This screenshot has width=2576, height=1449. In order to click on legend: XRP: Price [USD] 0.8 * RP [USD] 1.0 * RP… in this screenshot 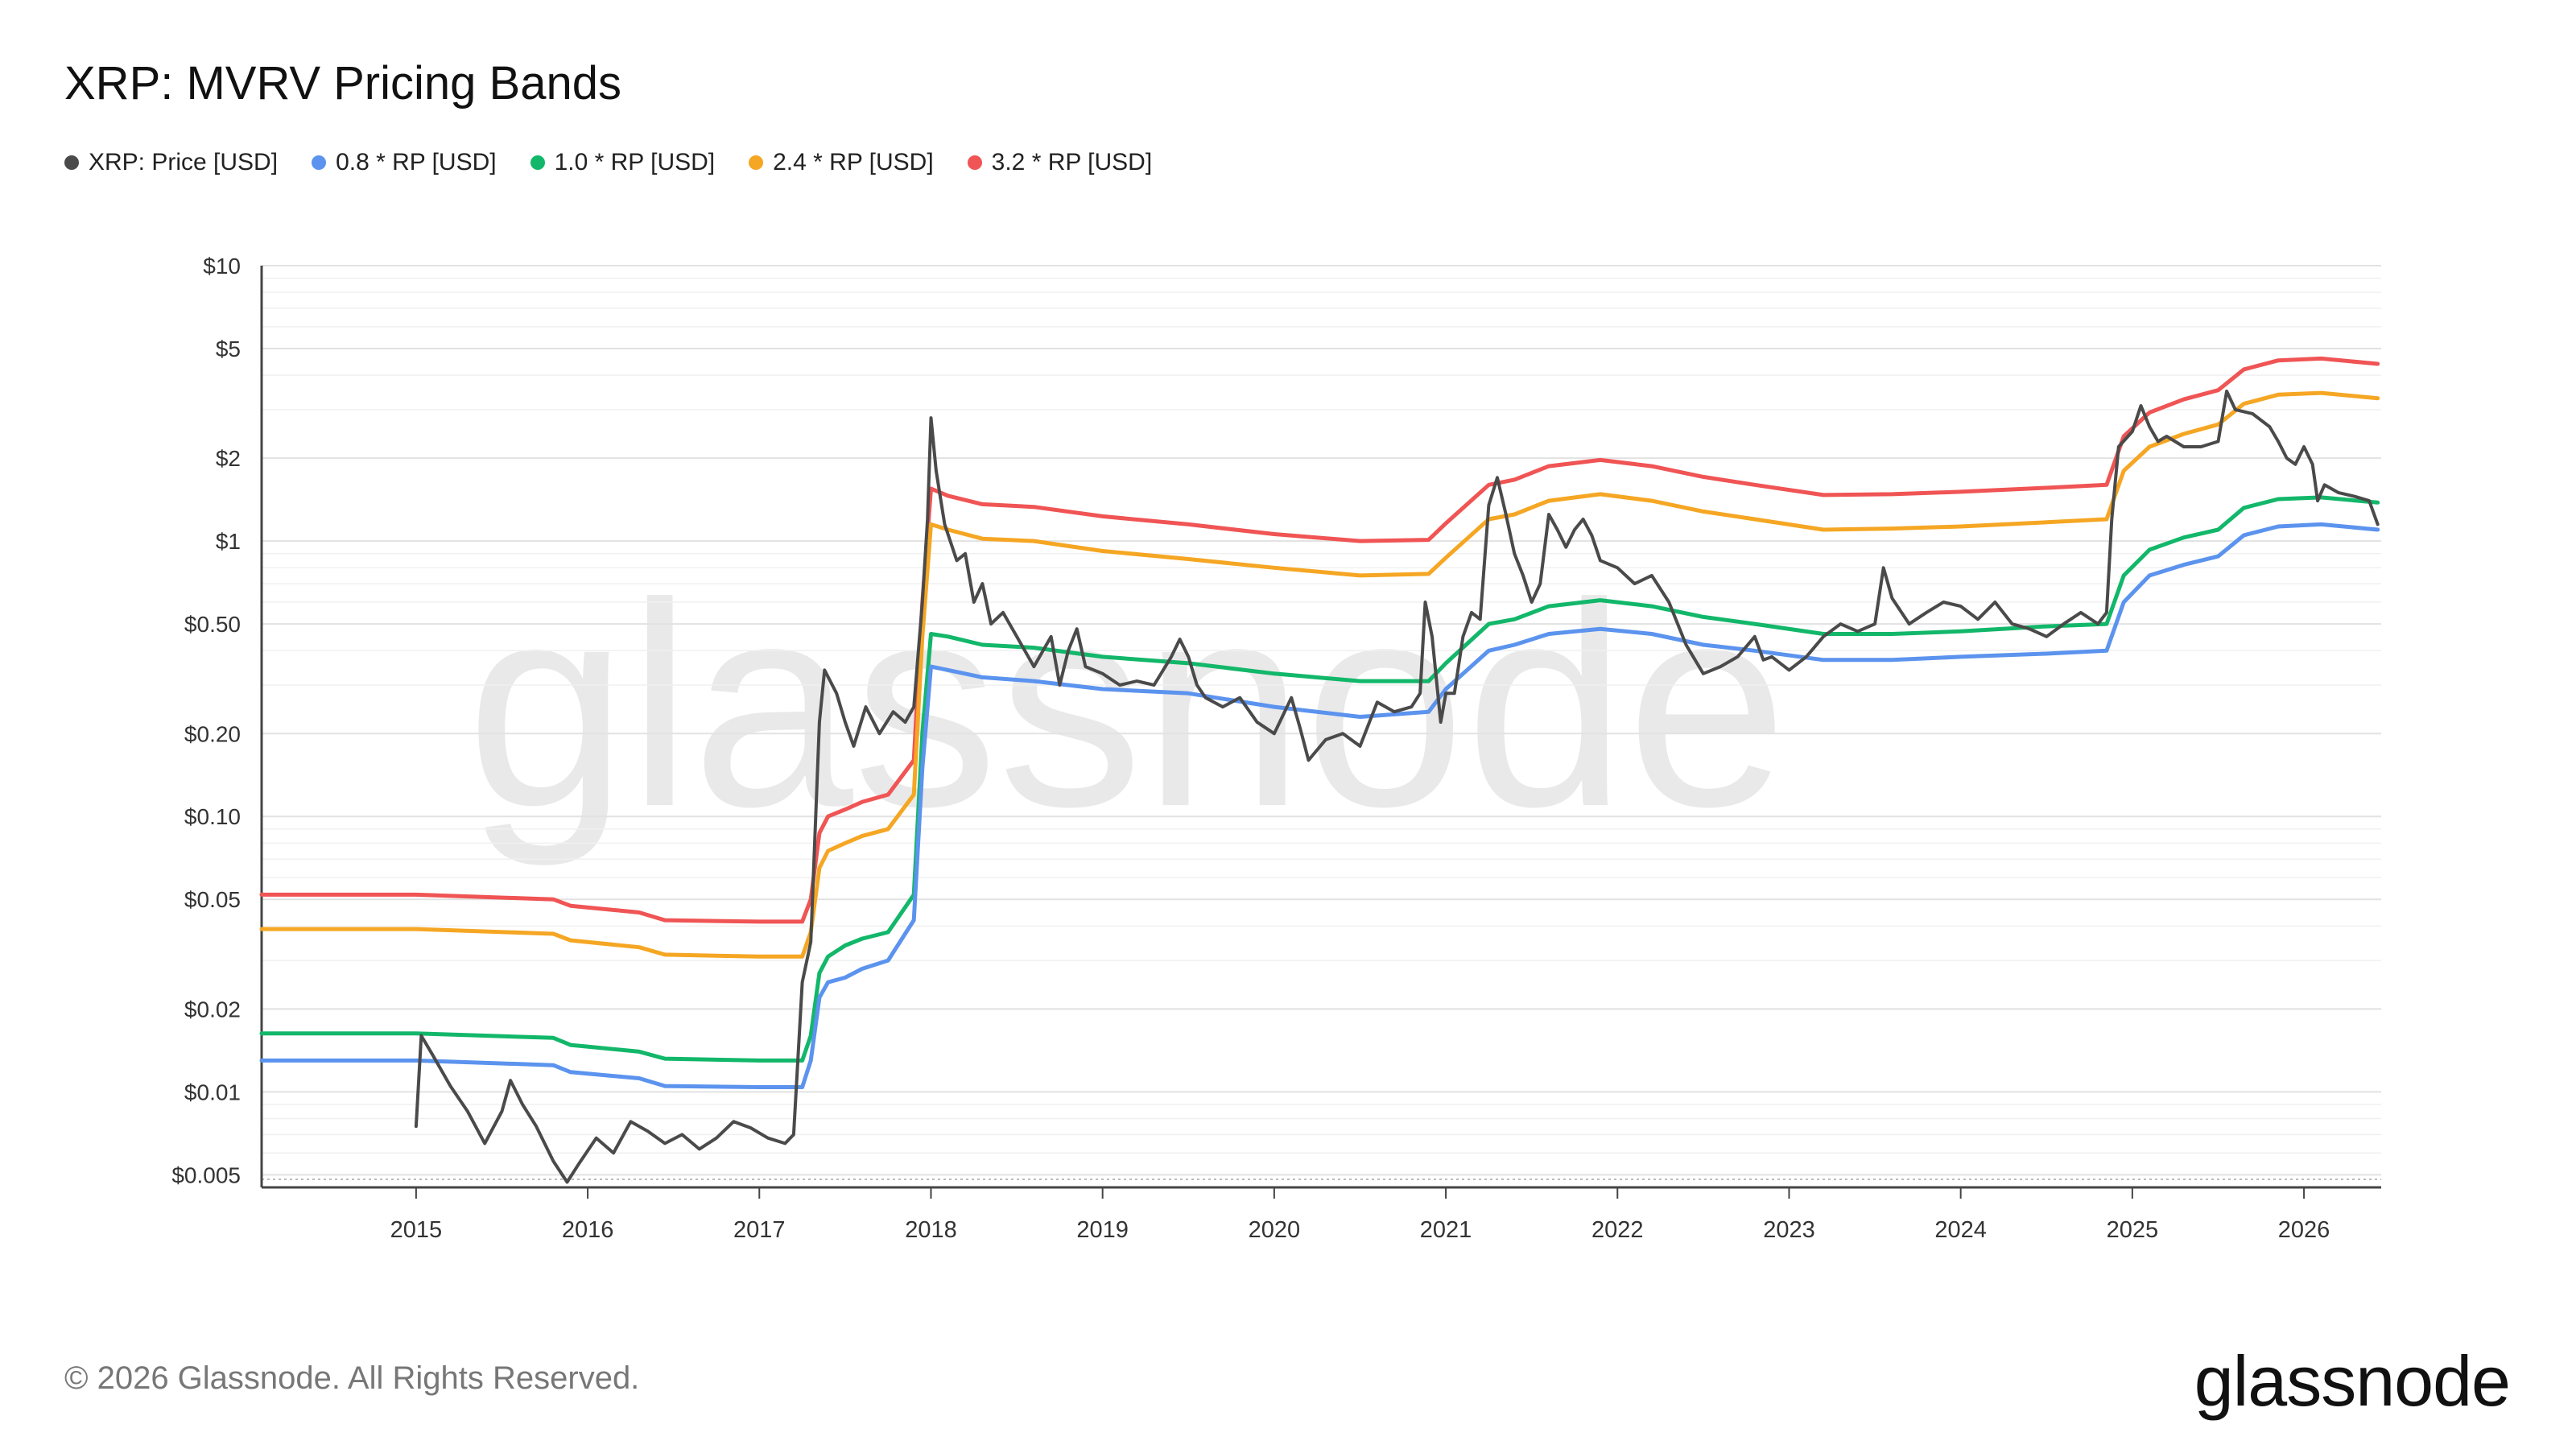, I will do `click(625, 162)`.